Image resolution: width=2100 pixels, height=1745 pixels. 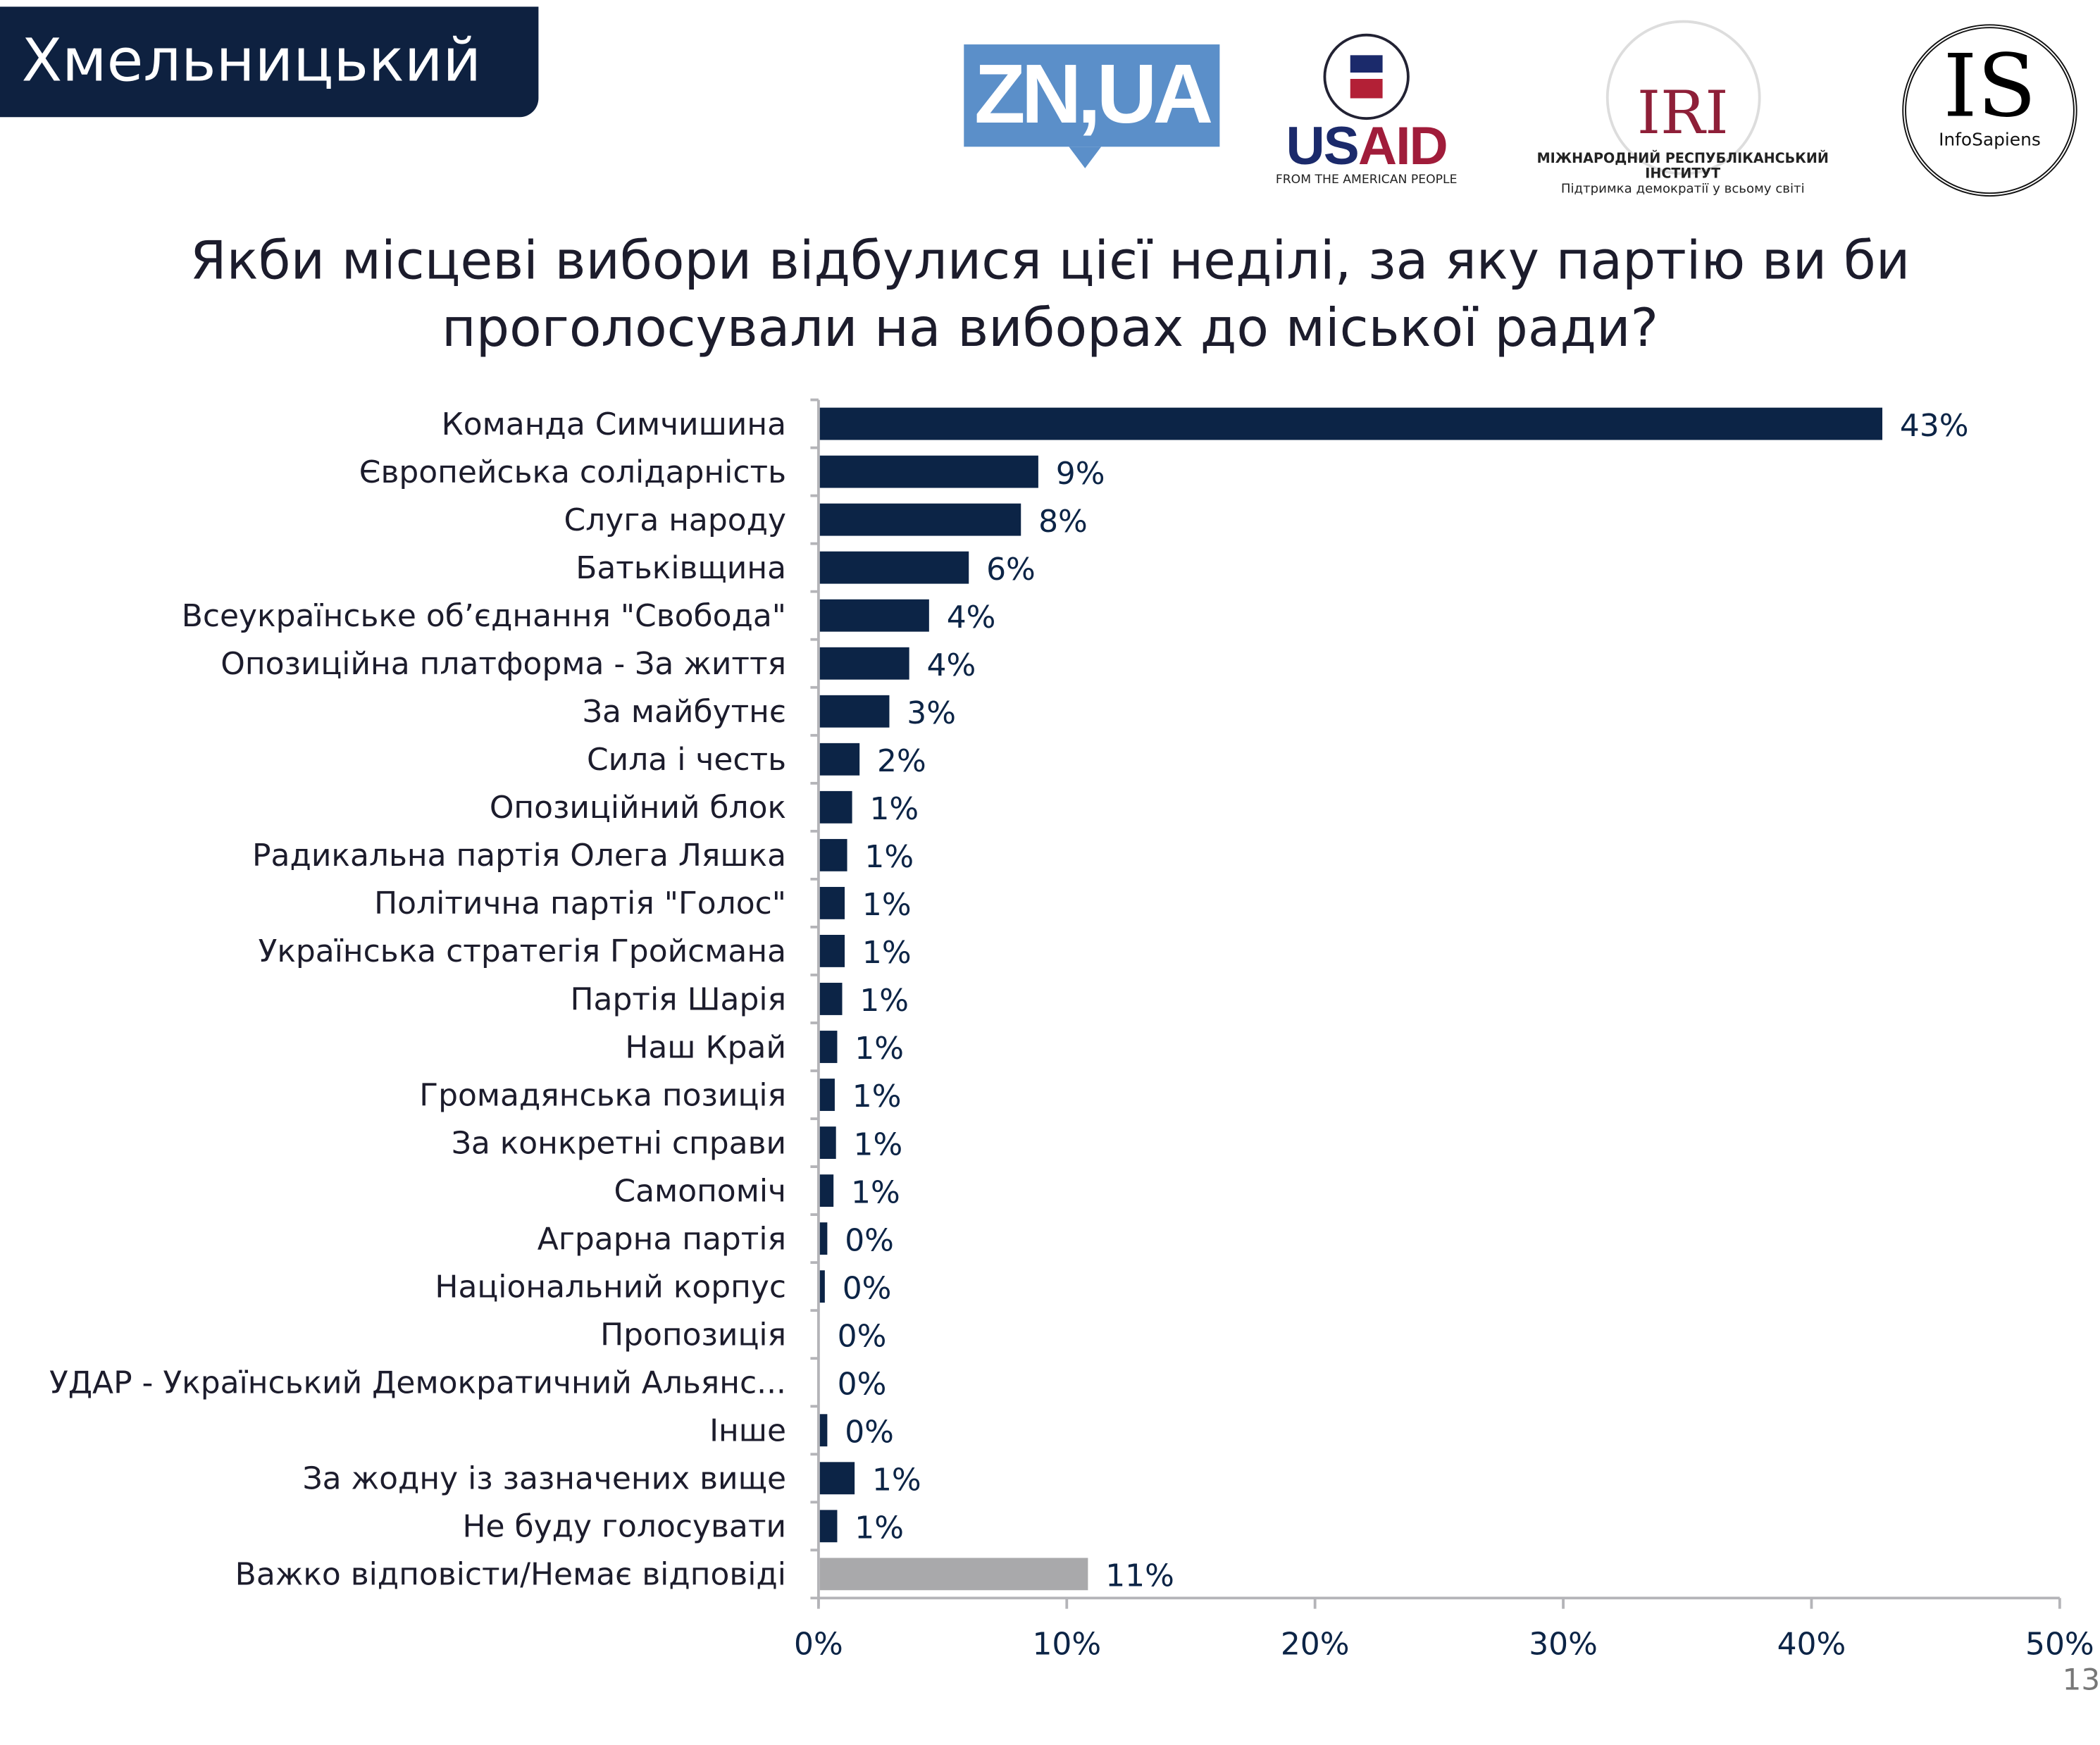 I want to click on globe-icon, so click(x=1683, y=97).